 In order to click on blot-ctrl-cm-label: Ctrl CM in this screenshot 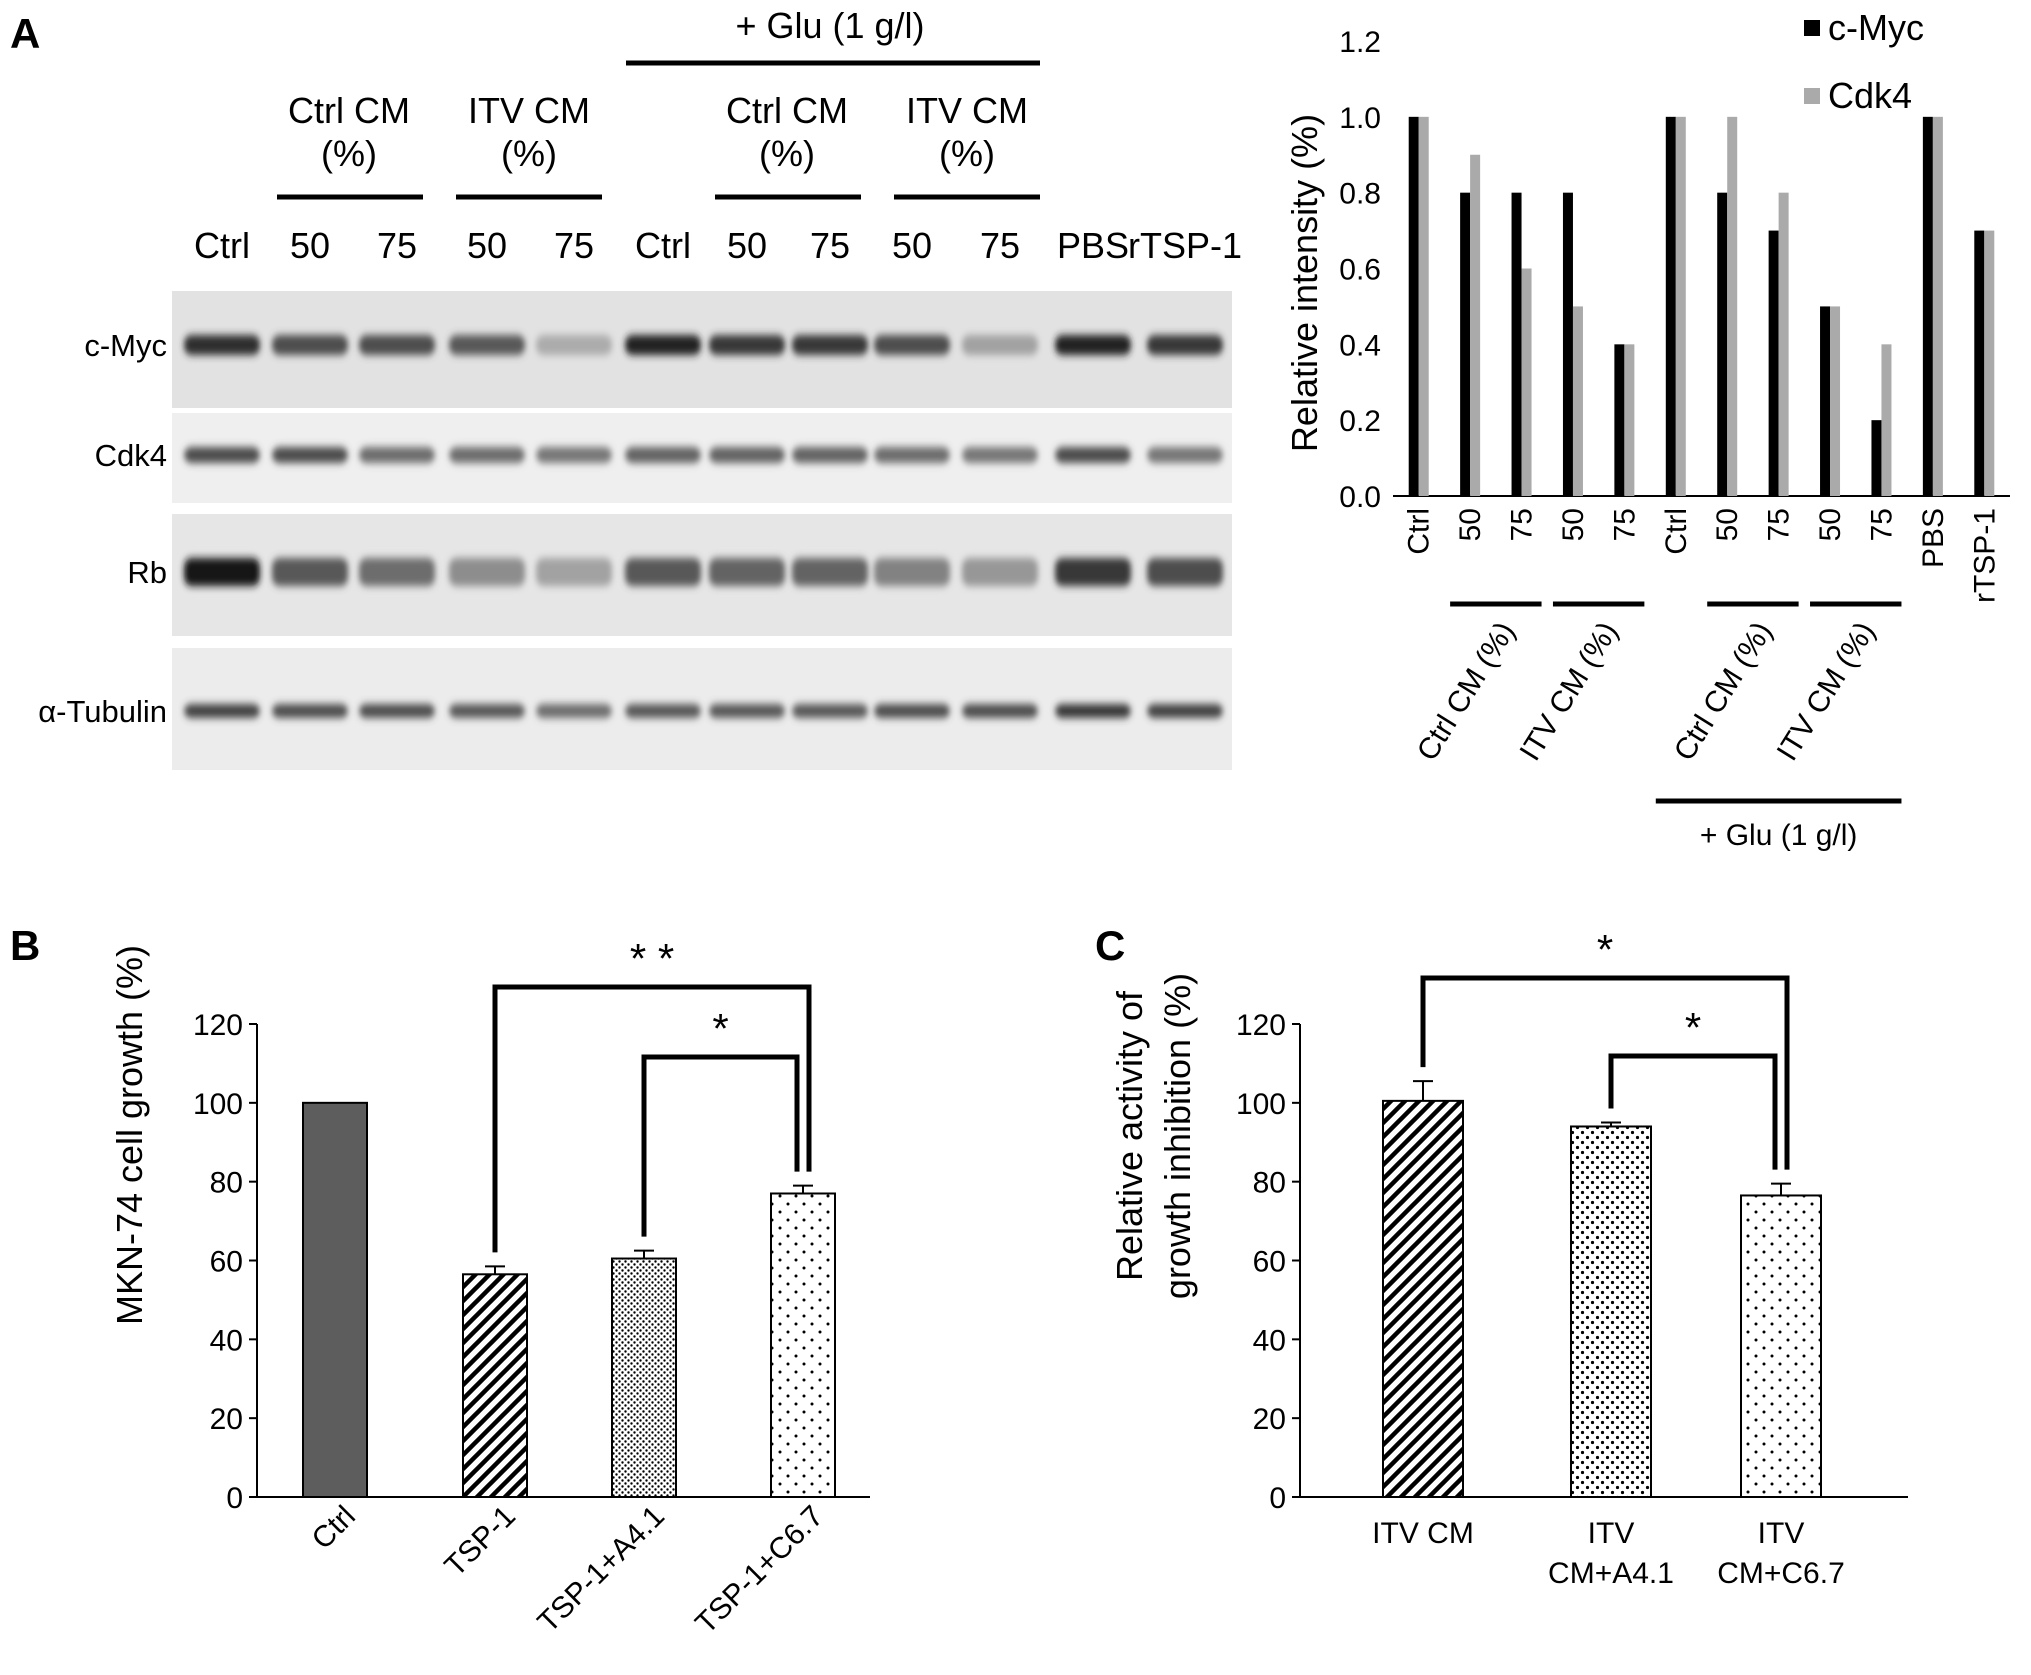, I will do `click(349, 110)`.